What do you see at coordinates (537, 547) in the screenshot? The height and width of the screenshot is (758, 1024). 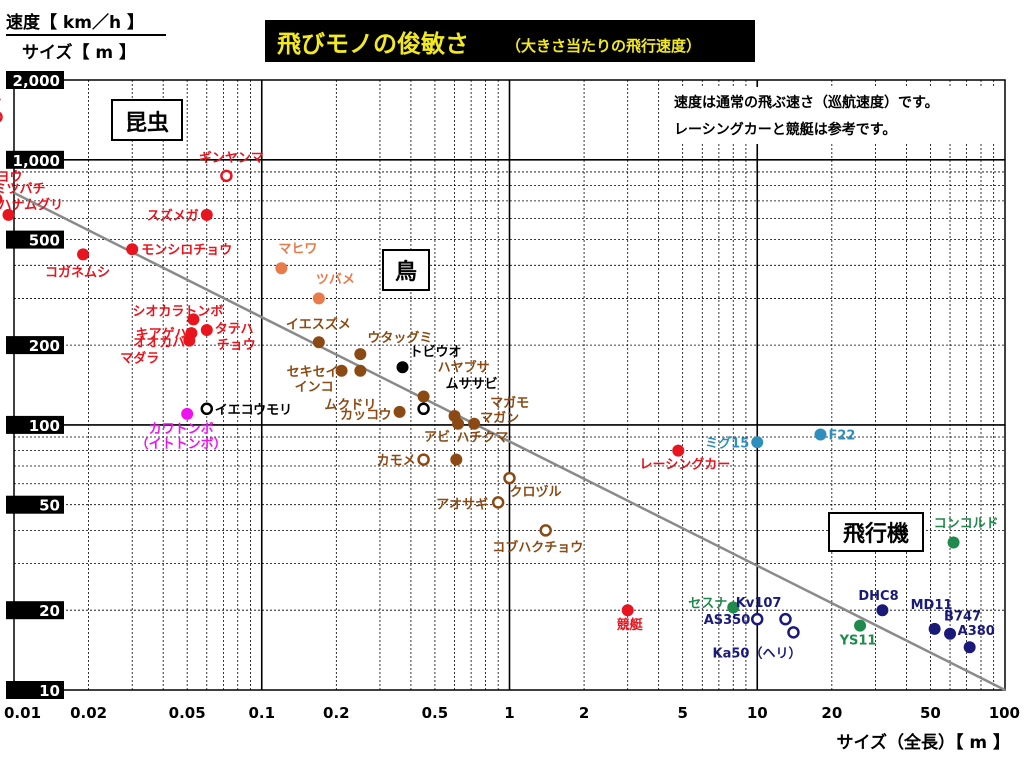 I see `data-point-label: コブハクチョウ` at bounding box center [537, 547].